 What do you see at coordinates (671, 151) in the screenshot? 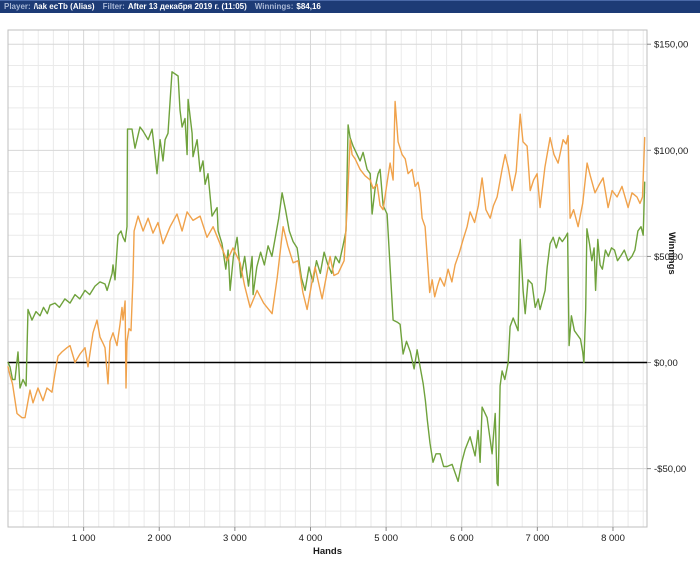
I see `y-tick-label: $100,00` at bounding box center [671, 151].